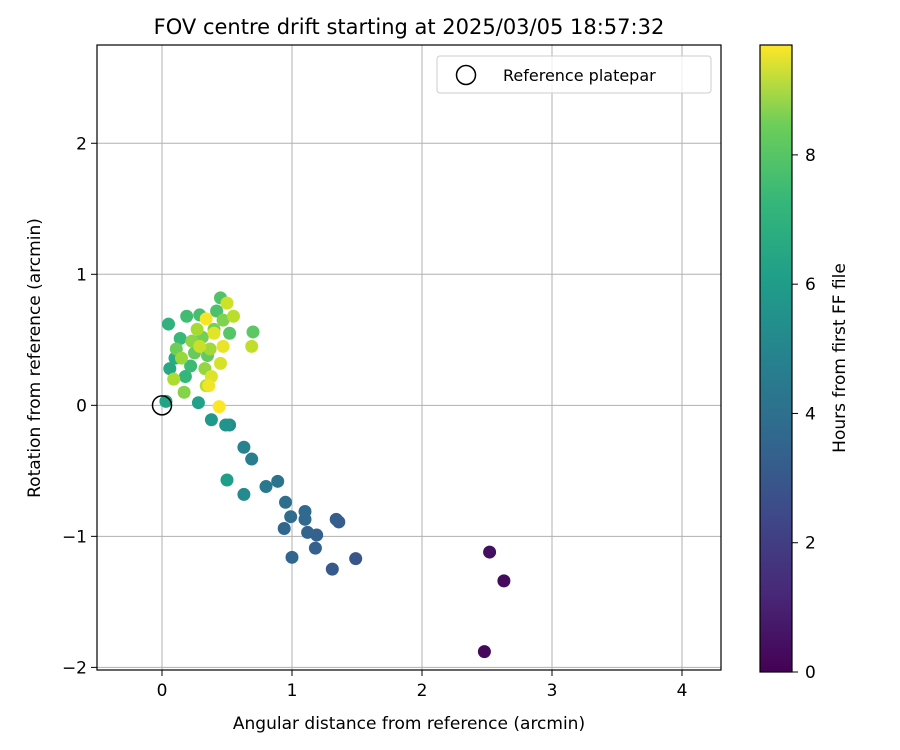  I want to click on y-tick-label: 2, so click(81, 144).